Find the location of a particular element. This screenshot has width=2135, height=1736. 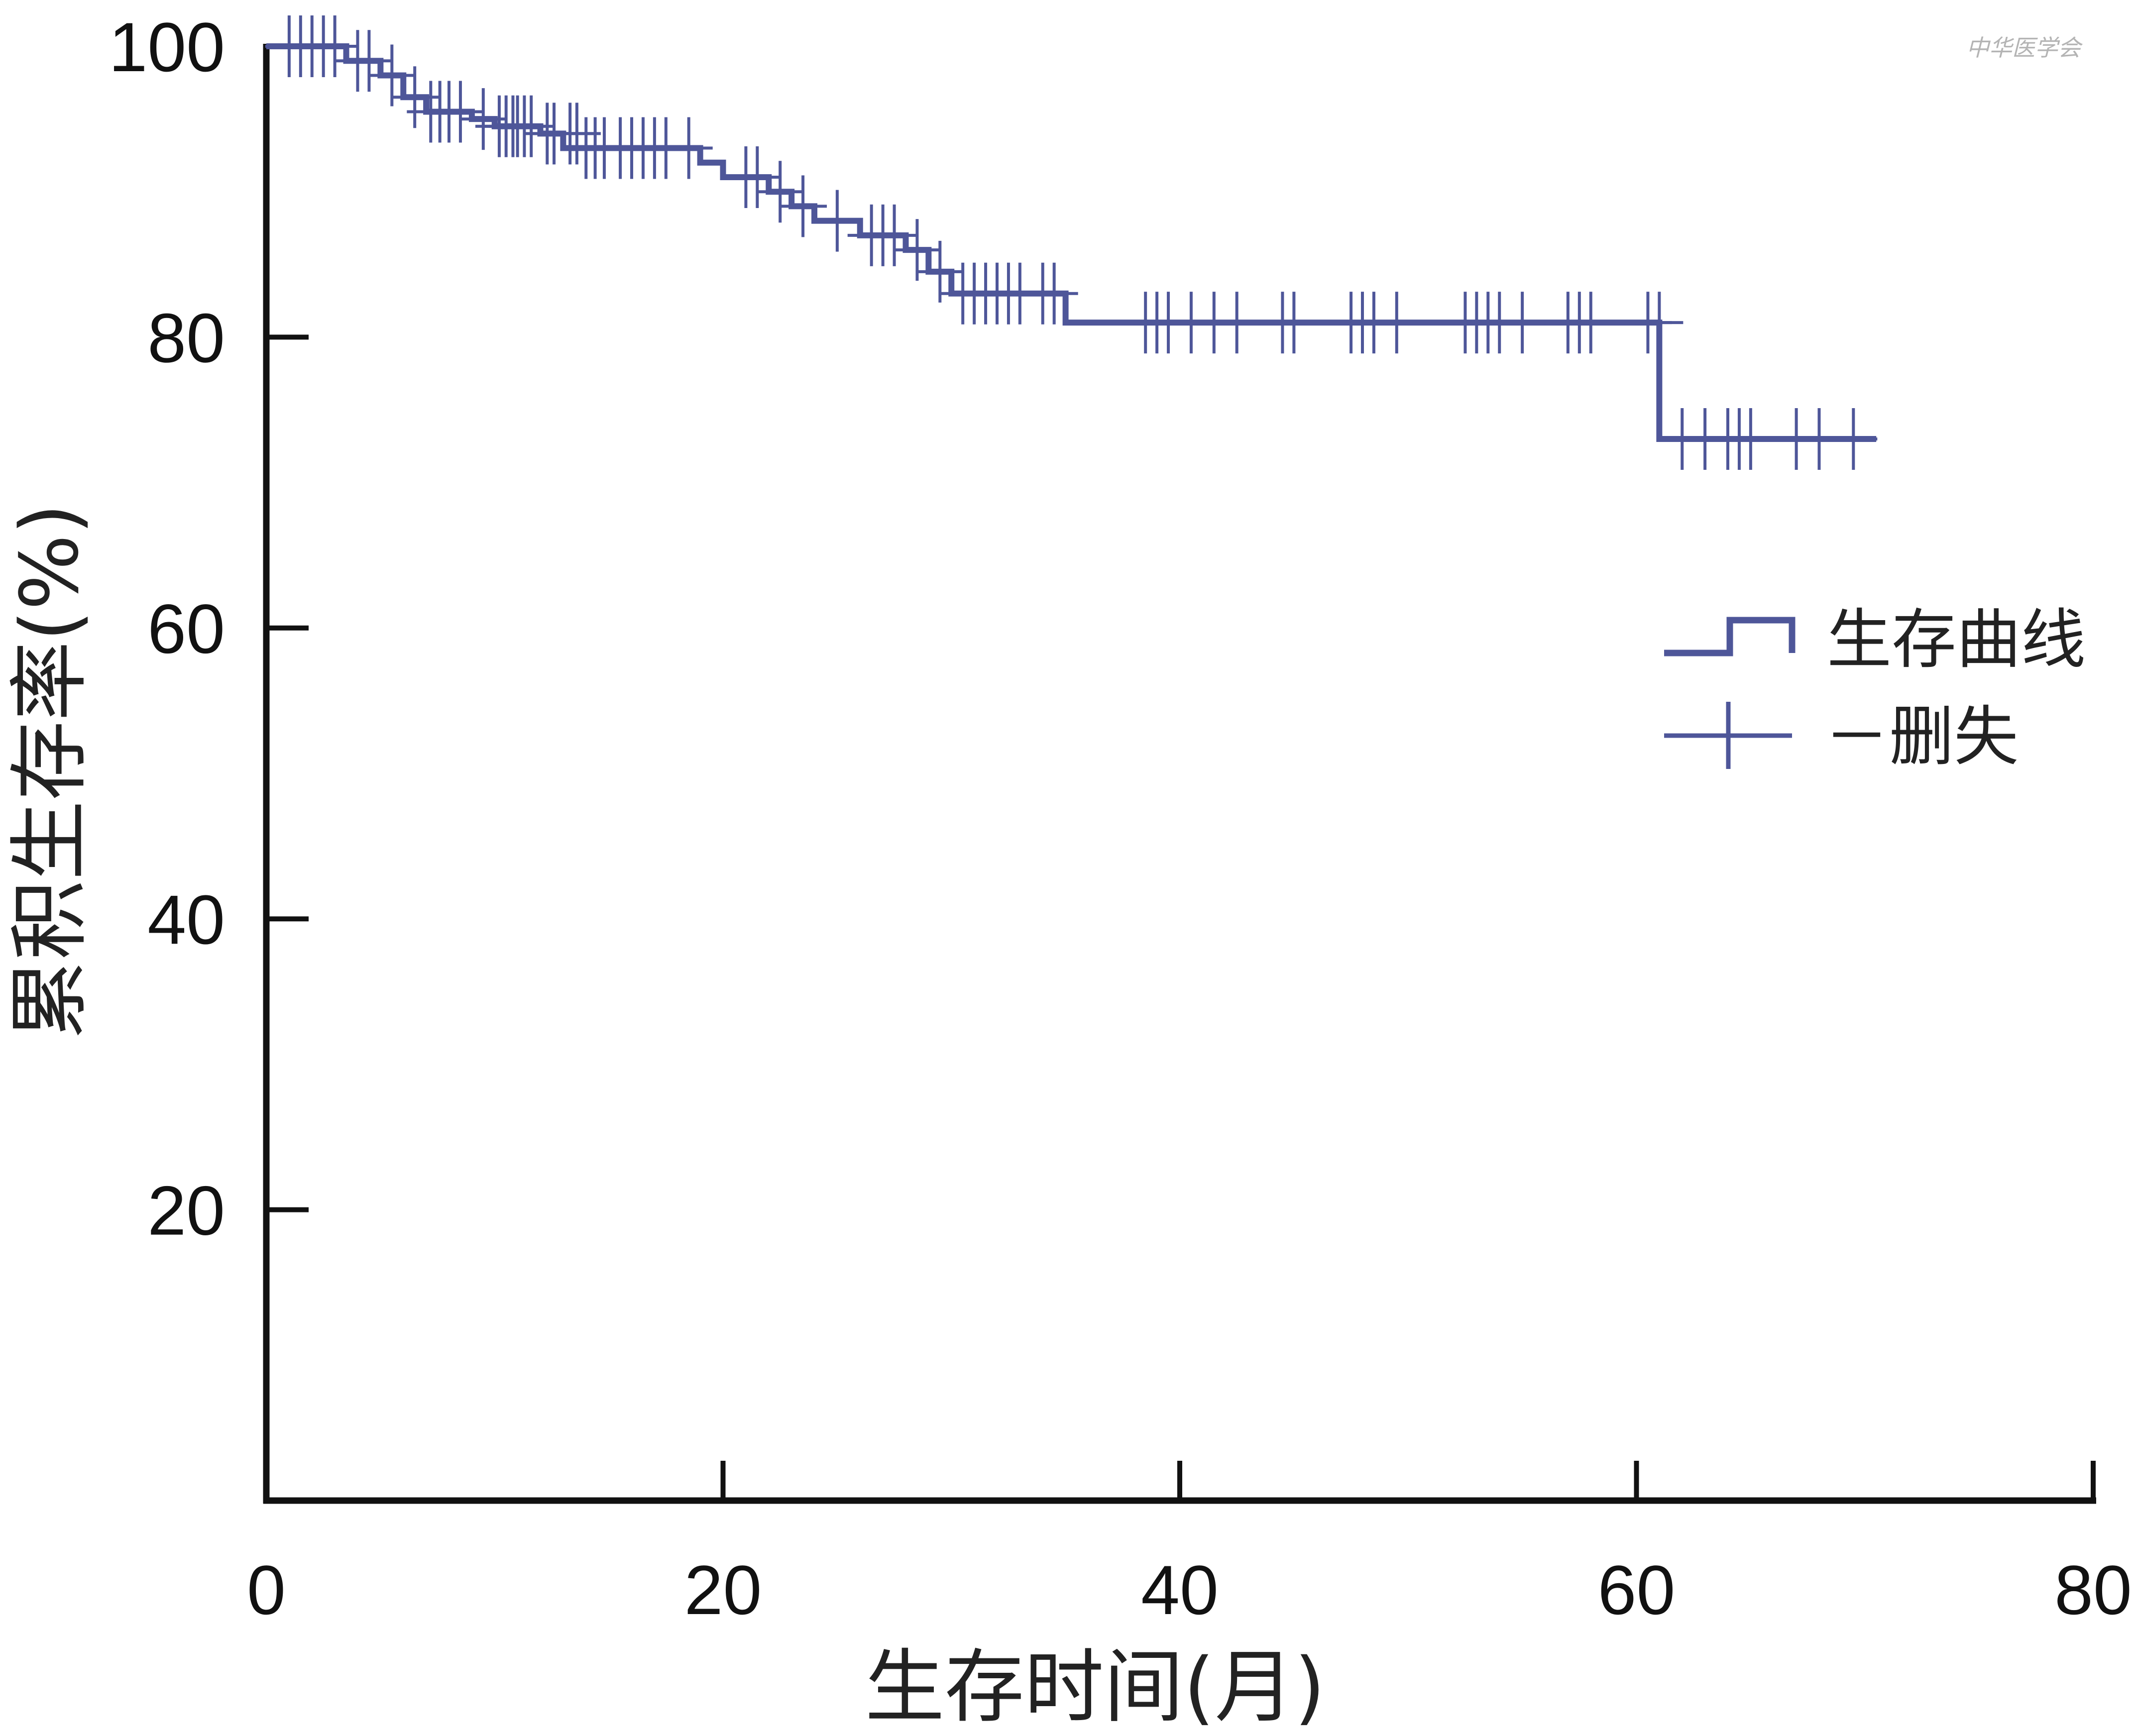

x-tick-label: 20 is located at coordinates (723, 1590).